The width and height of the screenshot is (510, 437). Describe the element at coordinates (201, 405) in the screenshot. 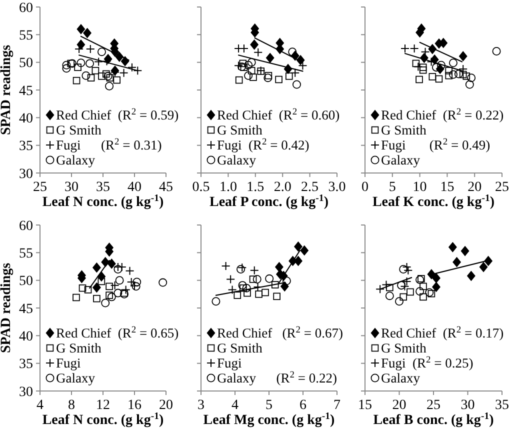

I see `x-tick-label: 3` at that location.